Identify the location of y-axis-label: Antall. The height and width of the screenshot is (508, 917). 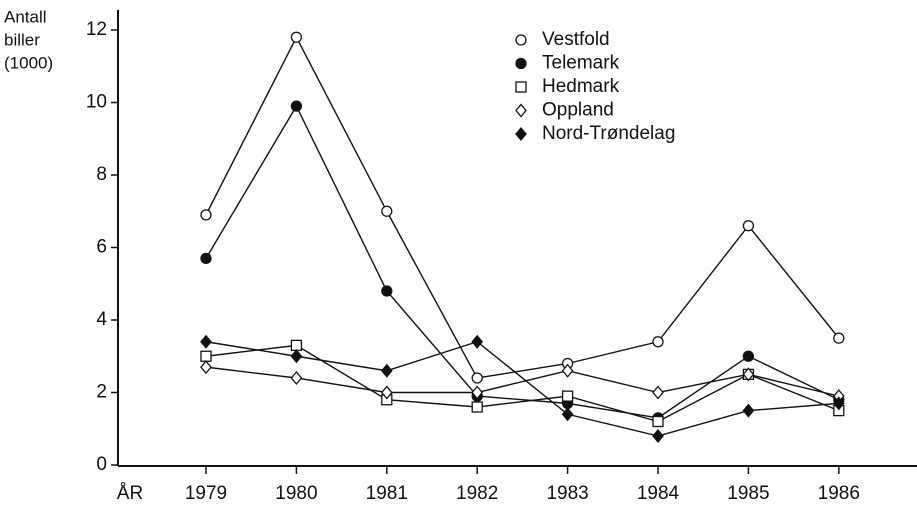
(25, 16).